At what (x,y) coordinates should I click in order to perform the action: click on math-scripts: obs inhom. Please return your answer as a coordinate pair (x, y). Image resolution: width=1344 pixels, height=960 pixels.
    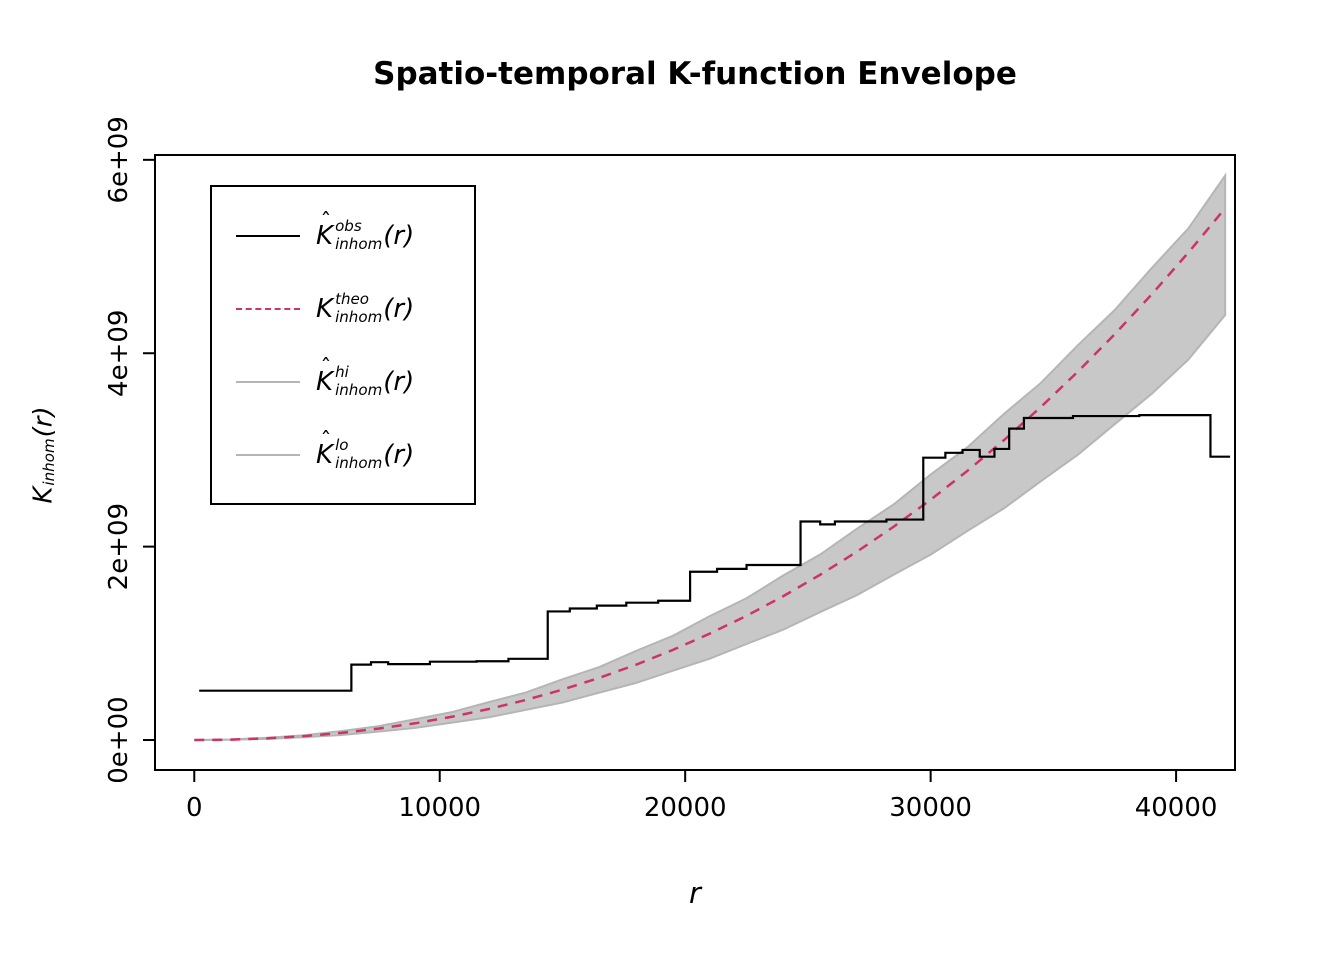
    Looking at the image, I should click on (359, 235).